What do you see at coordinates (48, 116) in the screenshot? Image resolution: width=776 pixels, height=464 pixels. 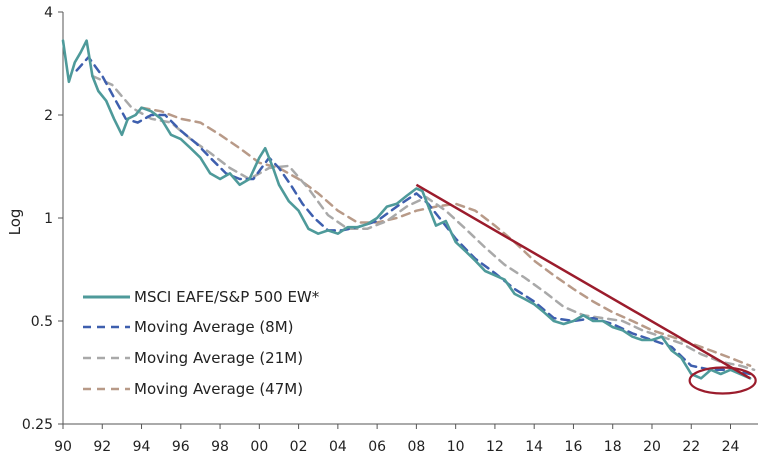 I see `y-tick-label: 2` at bounding box center [48, 116].